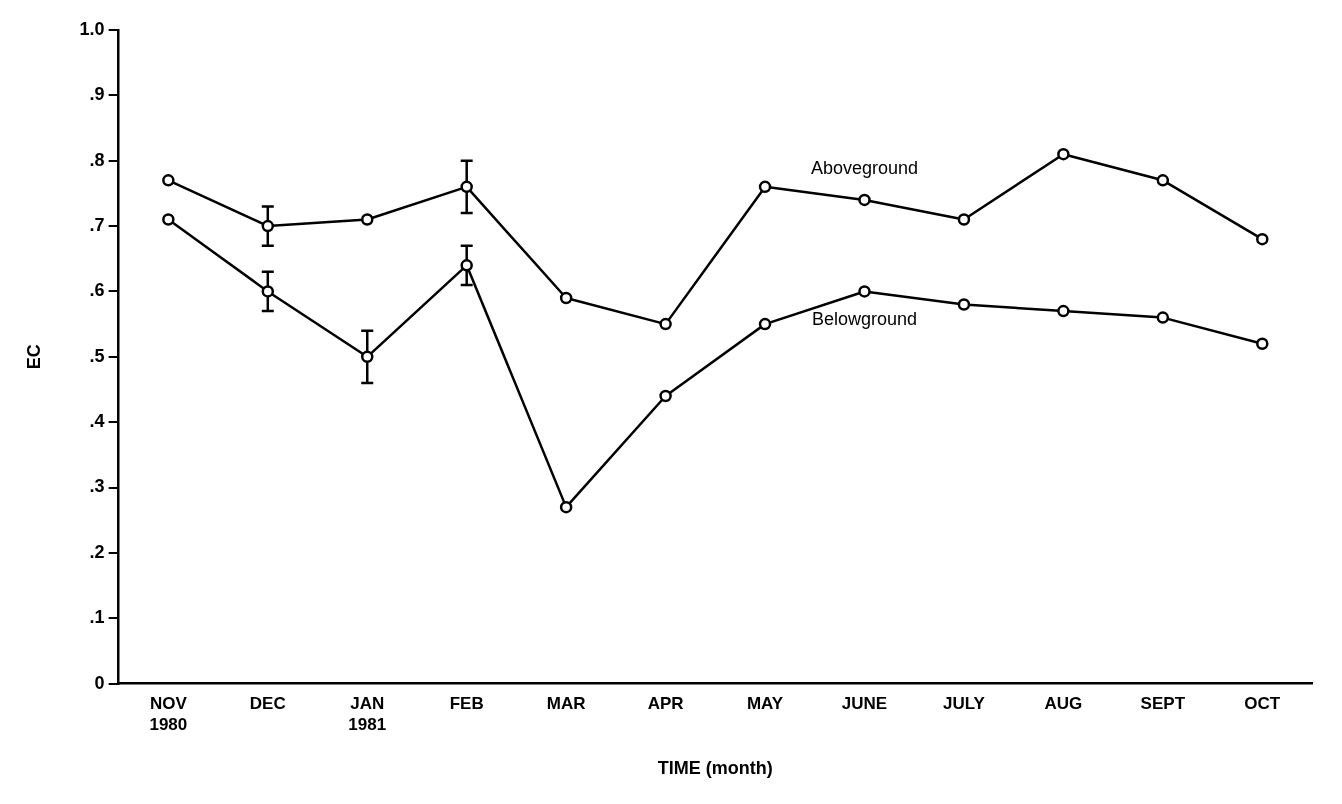  Describe the element at coordinates (466, 704) in the screenshot. I see `x-tick-label: FEB` at that location.